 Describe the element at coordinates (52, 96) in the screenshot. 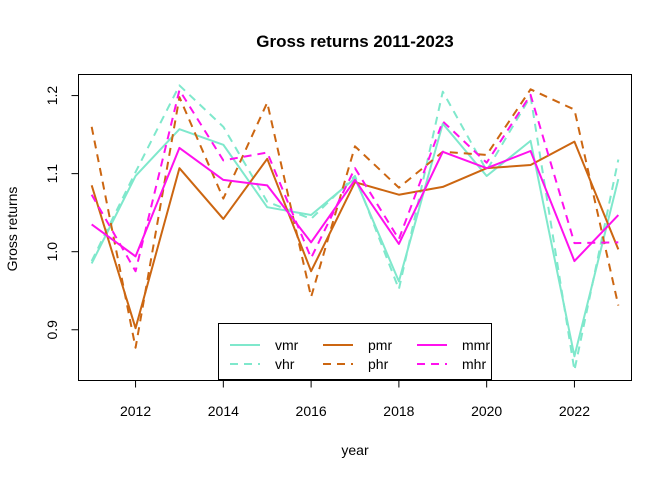

I see `y-tick-label: 1.2` at that location.